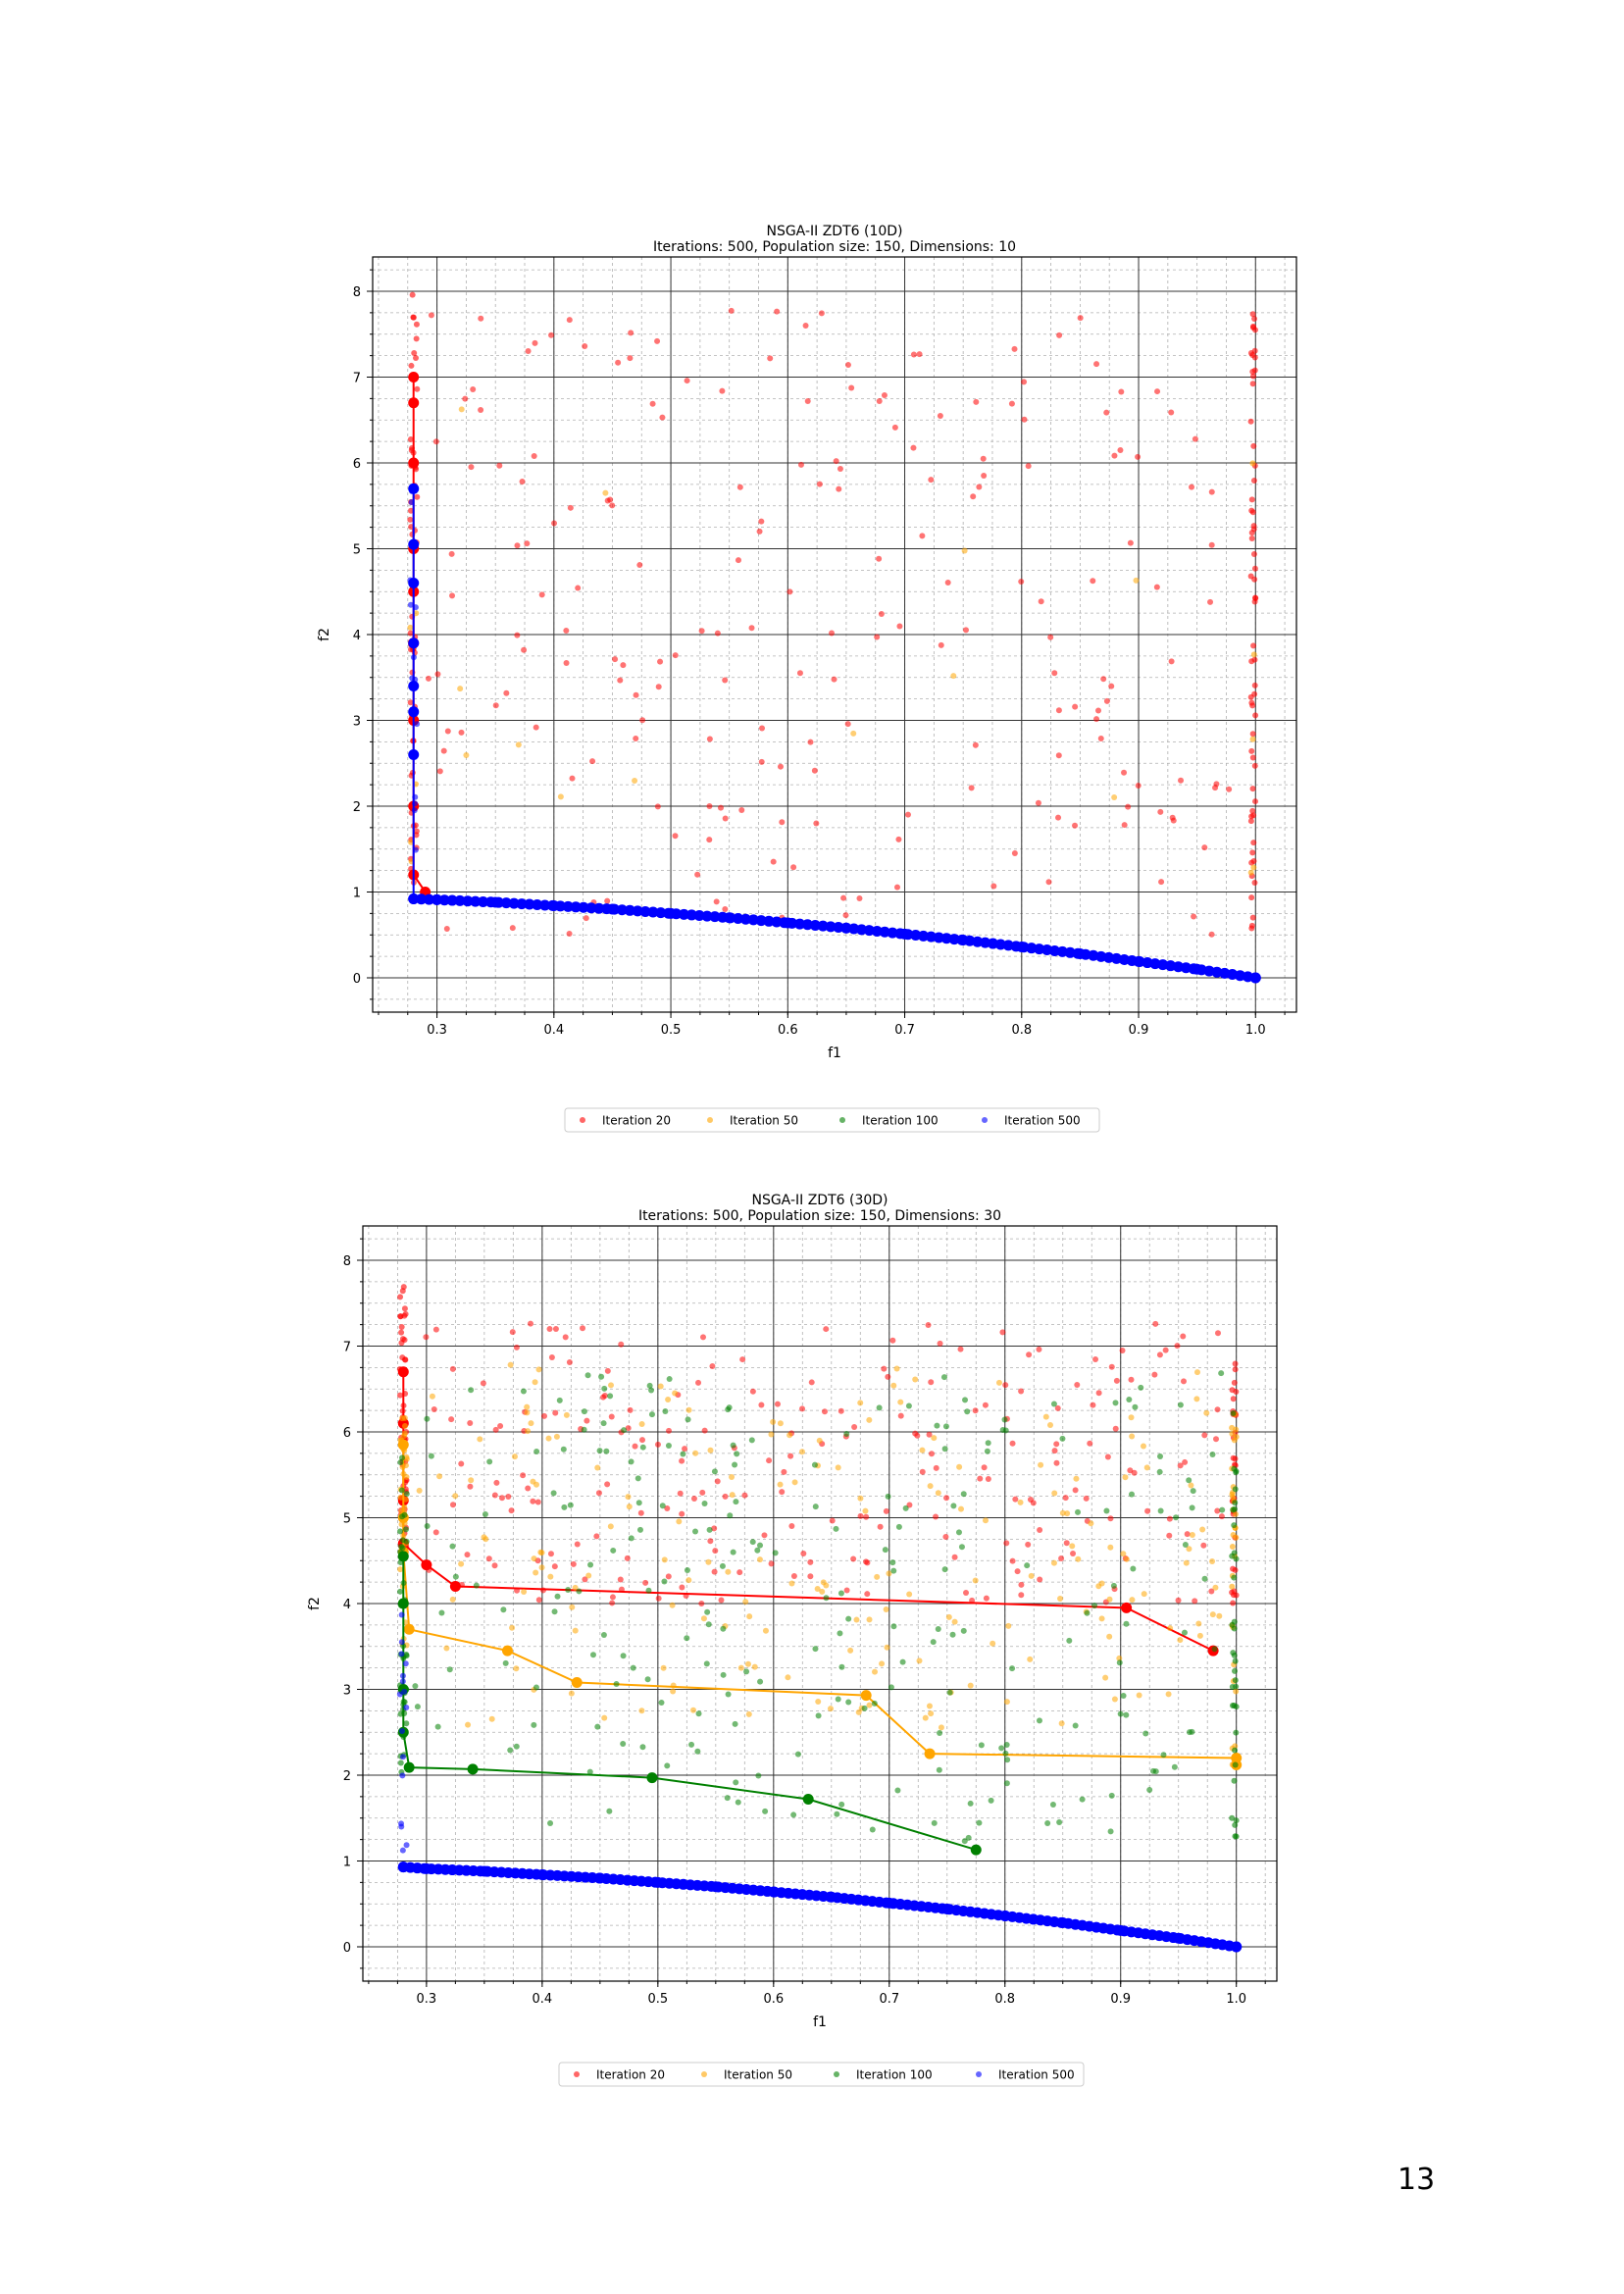  I want to click on y-tick-label: 5, so click(357, 550).